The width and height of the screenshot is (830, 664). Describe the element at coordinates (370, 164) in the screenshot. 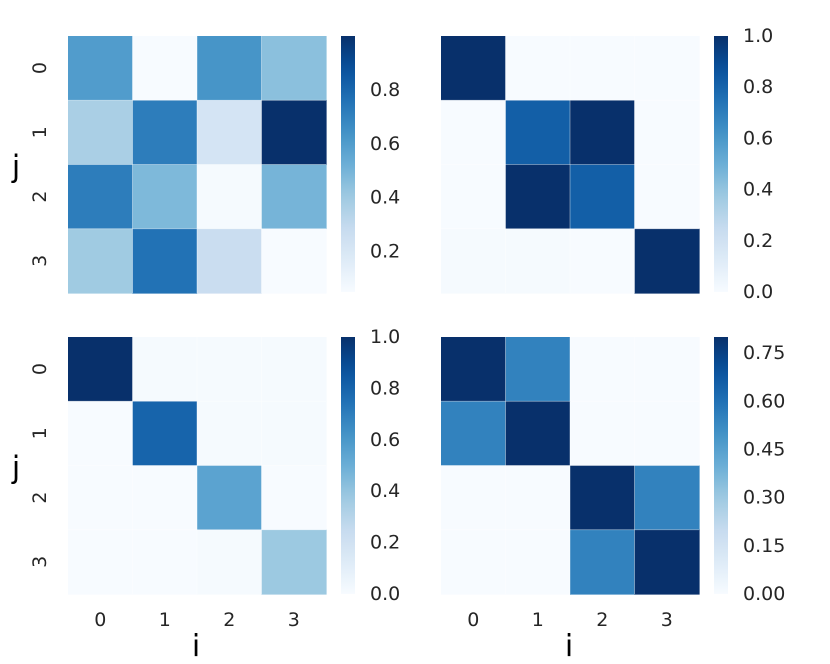

I see `colorbar: 0.2 0.4 0.6 0.8` at that location.